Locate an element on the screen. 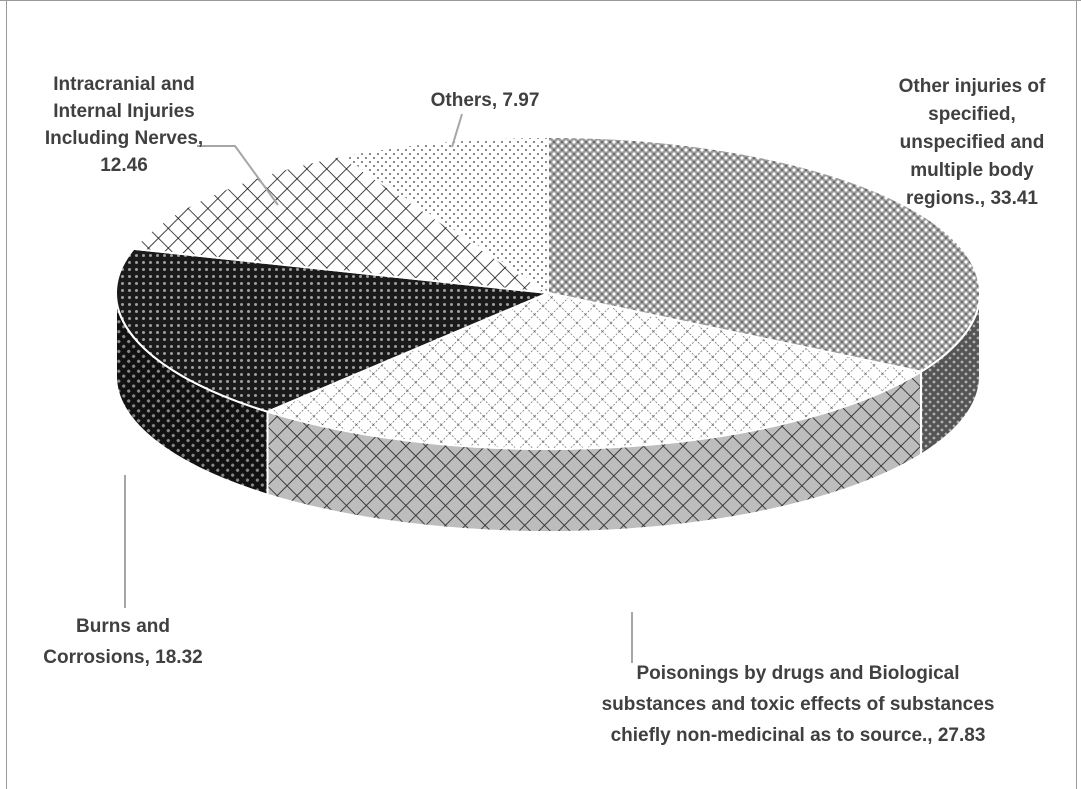  pie-slice-others is located at coordinates (443, 215).